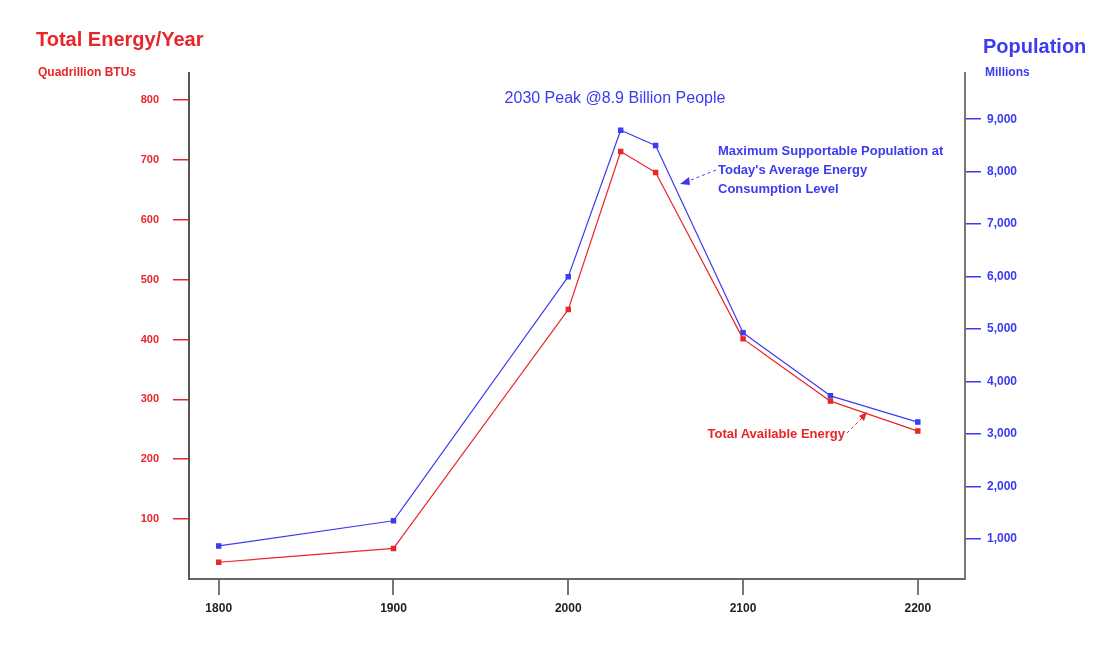 The height and width of the screenshot is (658, 1107). I want to click on y2-axis-title: Population, so click(1035, 45).